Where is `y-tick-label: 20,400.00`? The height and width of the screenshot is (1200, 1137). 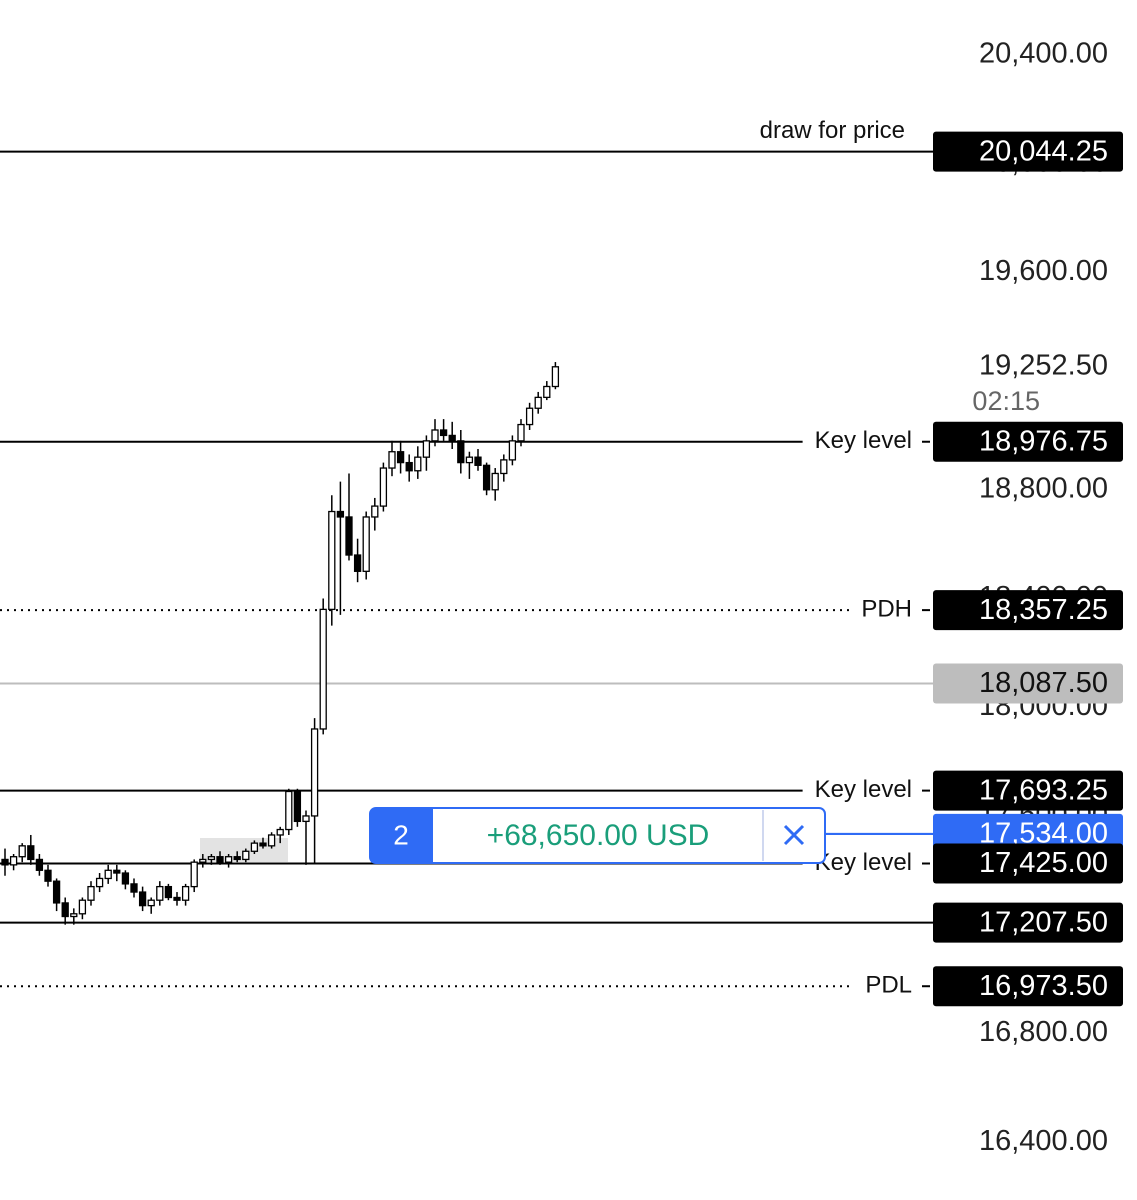
y-tick-label: 20,400.00 is located at coordinates (1043, 54).